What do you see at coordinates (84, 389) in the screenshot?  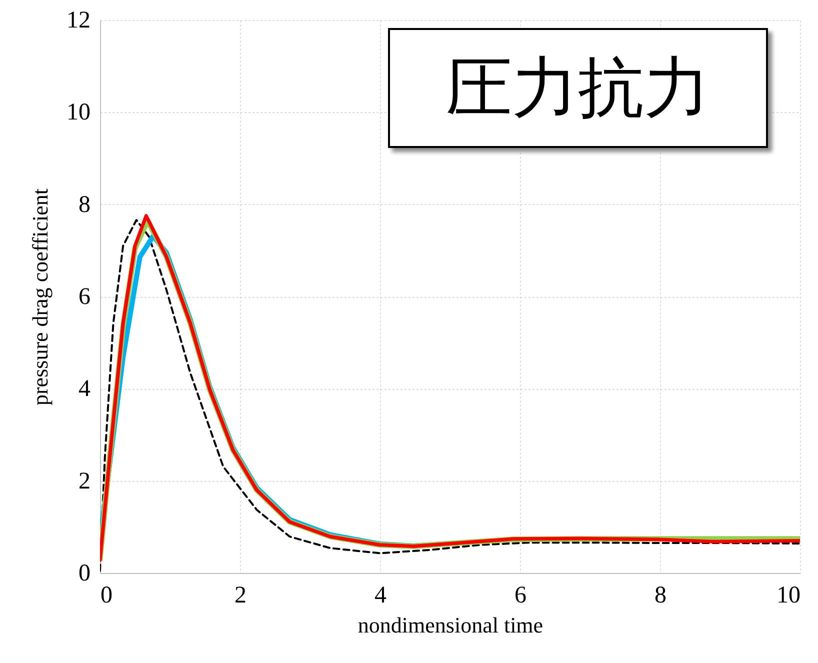 I see `y-tick-label: 4` at bounding box center [84, 389].